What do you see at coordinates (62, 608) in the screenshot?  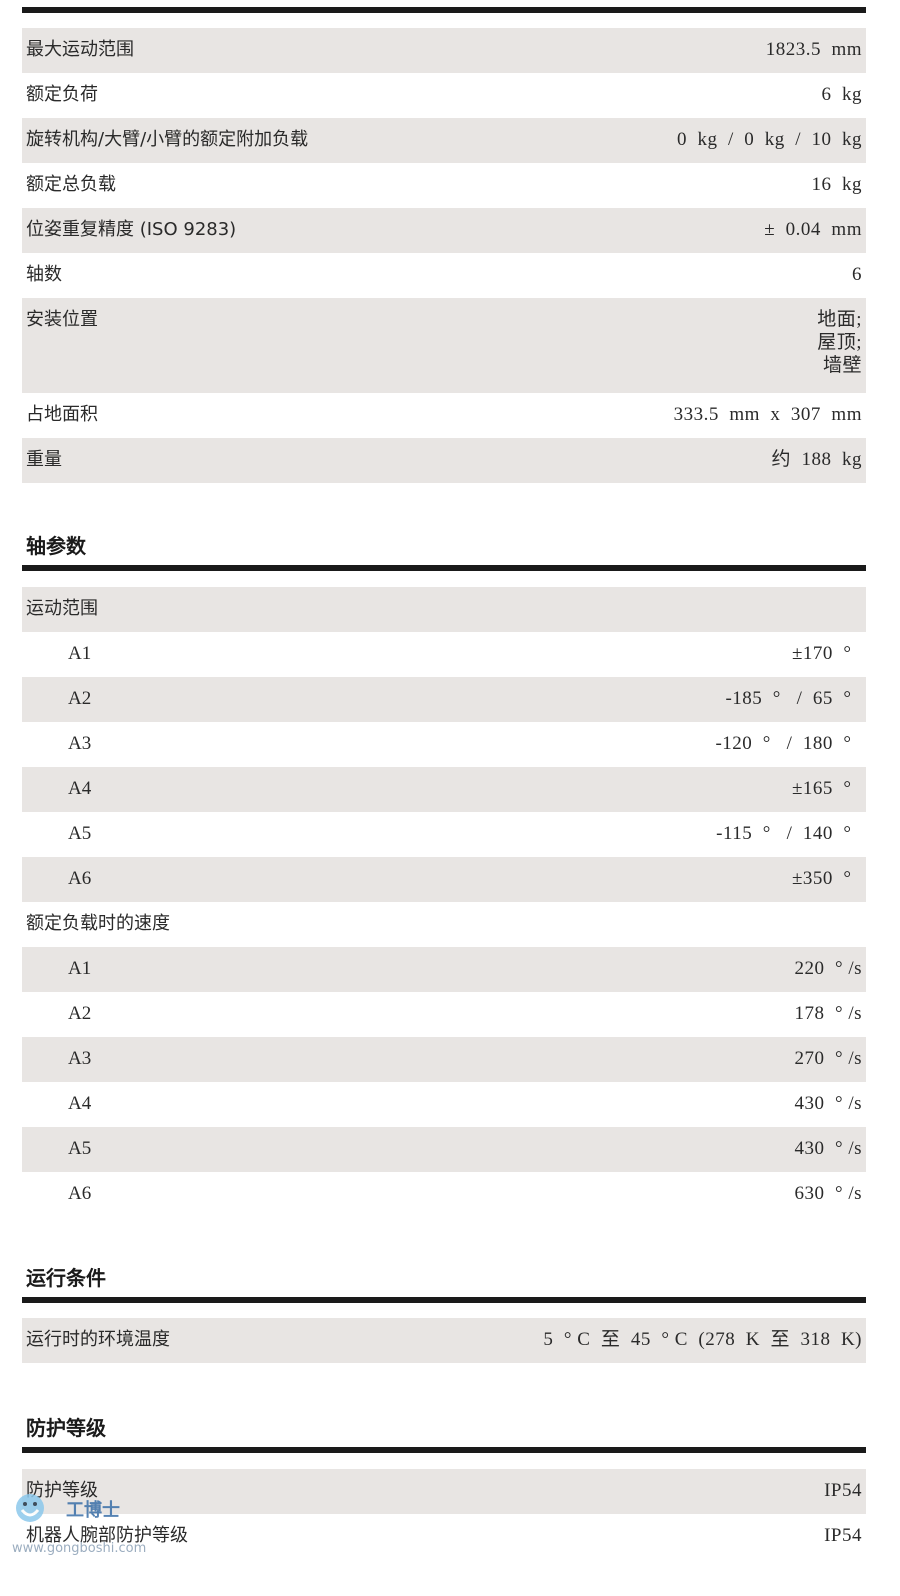 I see `spec-label: 运动范围` at bounding box center [62, 608].